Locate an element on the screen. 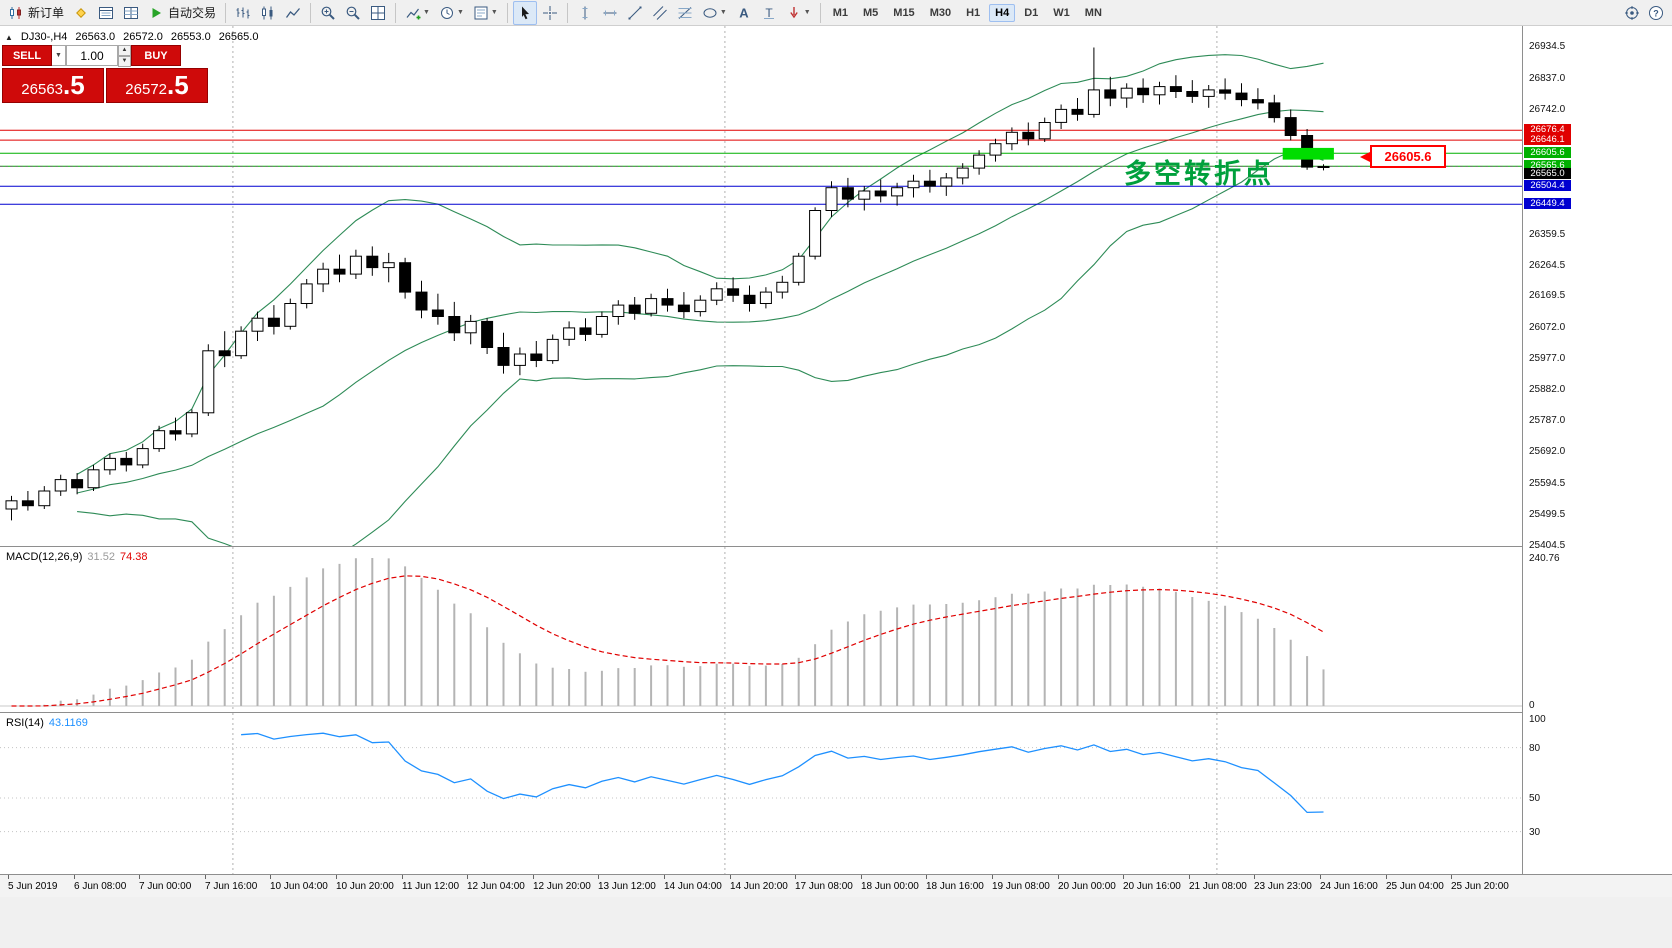 Image resolution: width=1672 pixels, height=948 pixels. indicators-button: ▼ is located at coordinates (417, 13).